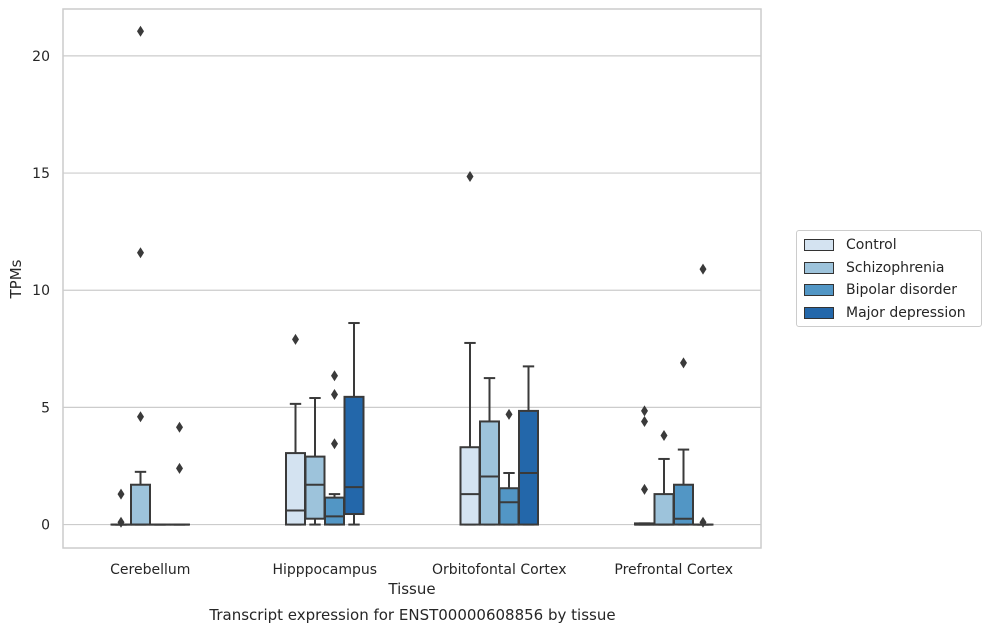 Image resolution: width=993 pixels, height=634 pixels. What do you see at coordinates (499, 570) in the screenshot?
I see `x-tick-label: Orbitofontal Cortex` at bounding box center [499, 570].